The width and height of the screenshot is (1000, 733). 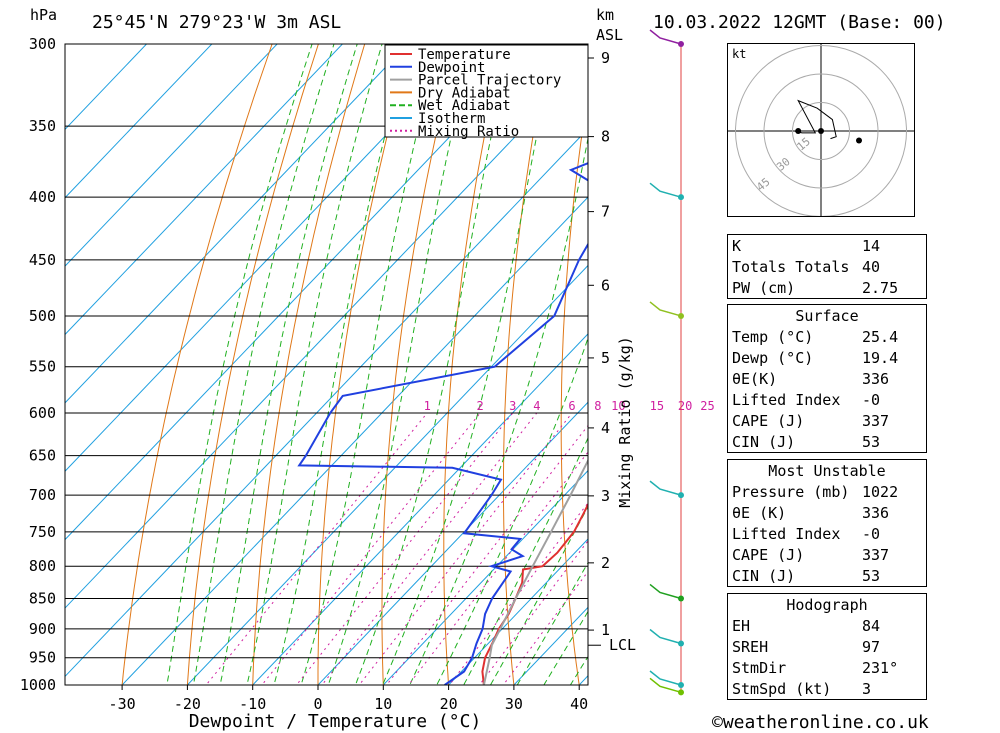 I want to click on mixing-ratio-label: 1, so click(x=427, y=406).